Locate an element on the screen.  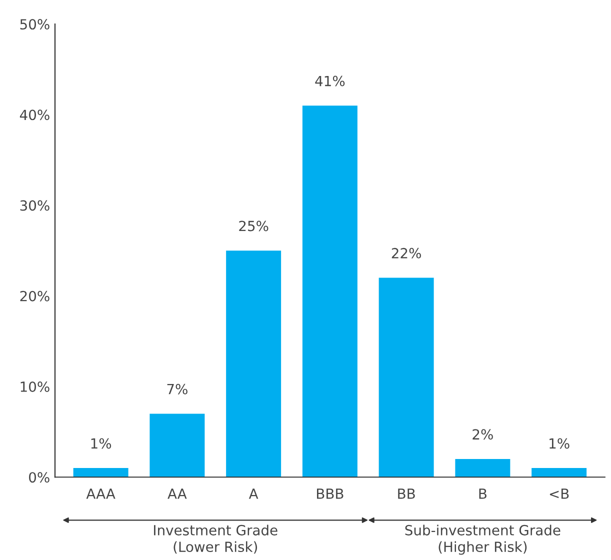
x-tick-label: BBB is located at coordinates (330, 493).